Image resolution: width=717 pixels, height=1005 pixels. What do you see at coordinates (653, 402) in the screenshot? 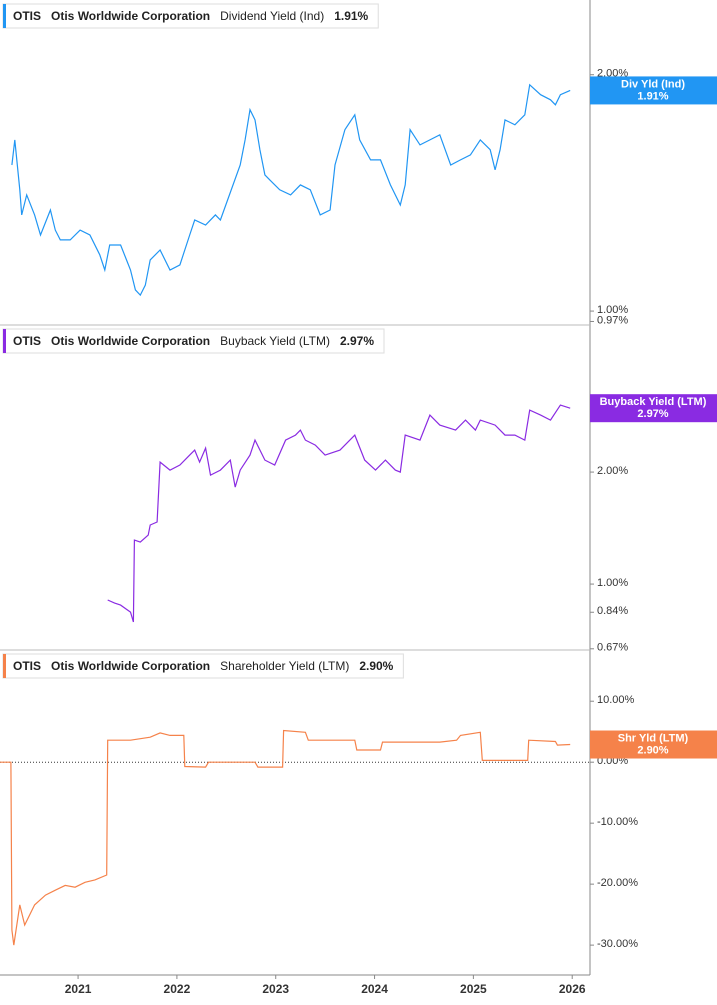
I see `last-value-name: Buyback Yield (LTM)` at bounding box center [653, 402].